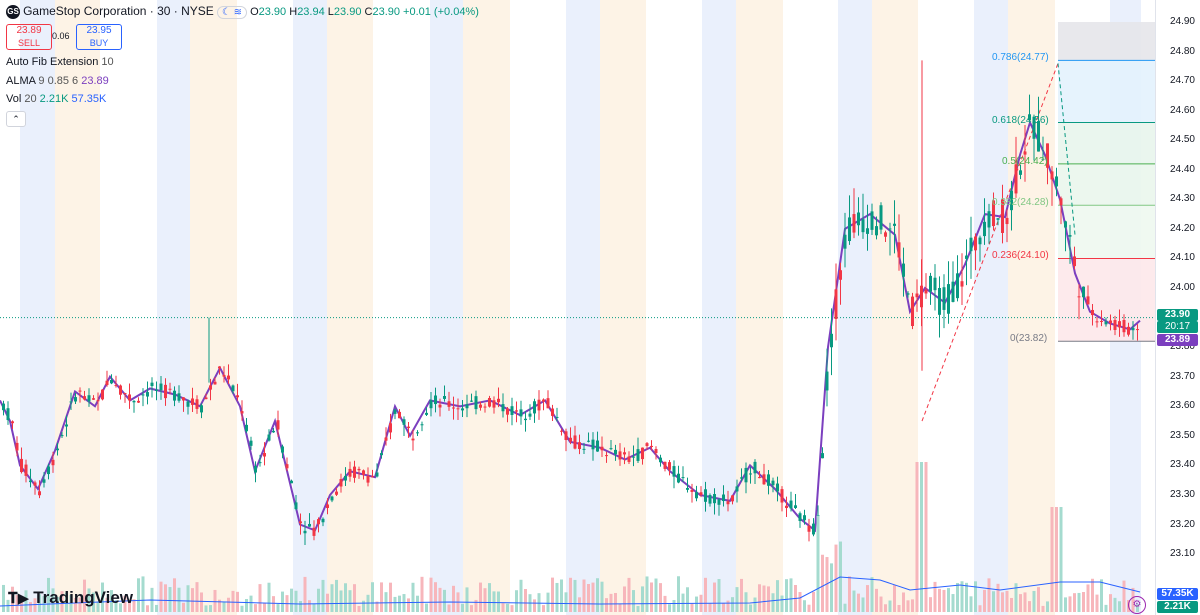  Describe the element at coordinates (56, 99) in the screenshot. I see `vol-indicator-legend: Vol 20 2.21K 57.35K` at that location.